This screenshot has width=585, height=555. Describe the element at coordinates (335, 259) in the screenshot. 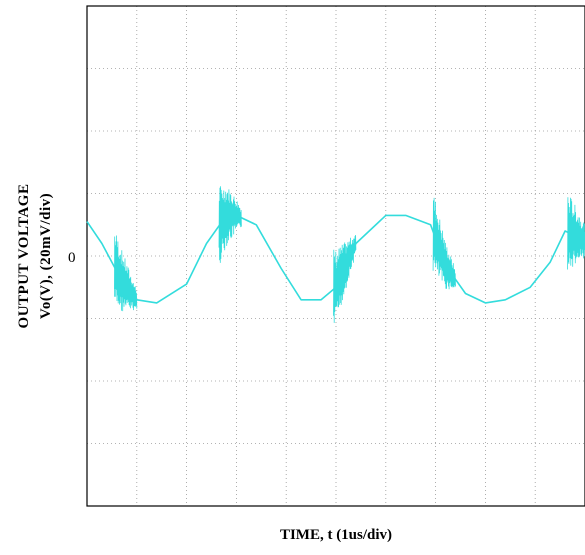

I see `output-voltage-trace` at that location.